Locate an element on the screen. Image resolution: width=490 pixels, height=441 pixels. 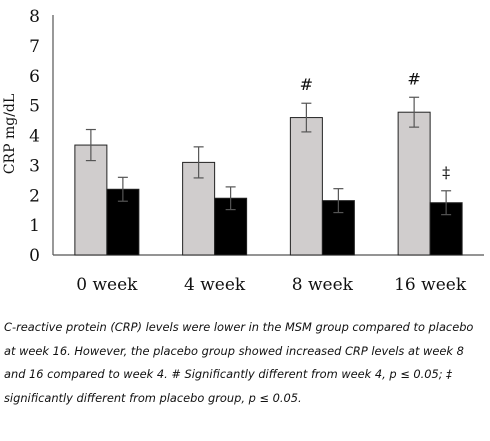
significance-marker: ‡ is located at coordinates (446, 172).